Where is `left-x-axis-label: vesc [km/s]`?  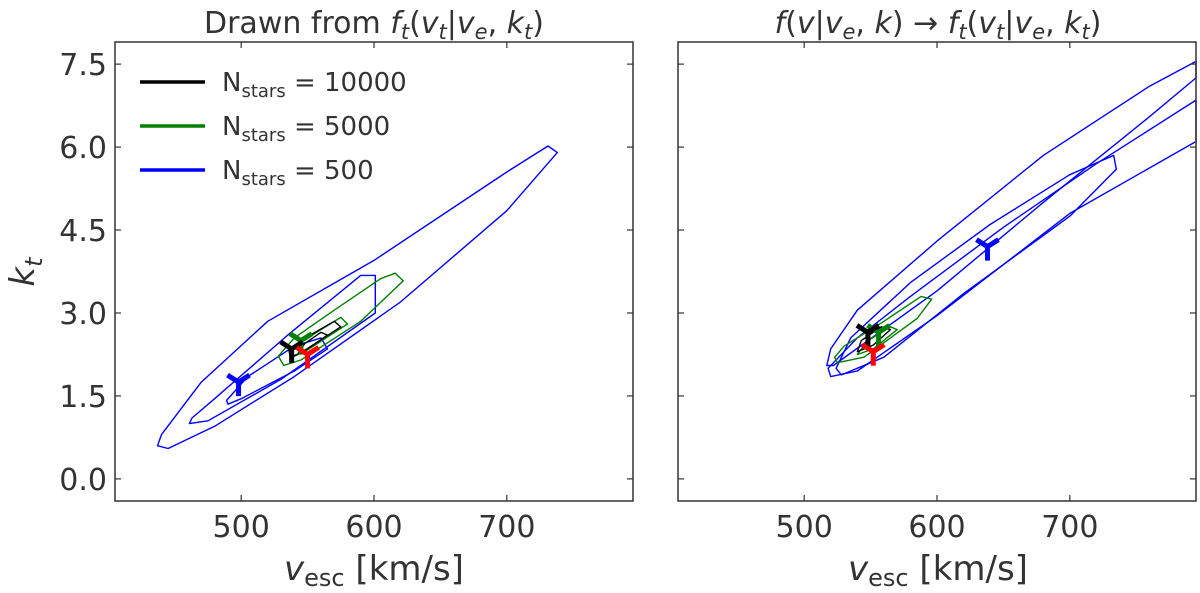 left-x-axis-label: vesc [km/s] is located at coordinates (374, 570).